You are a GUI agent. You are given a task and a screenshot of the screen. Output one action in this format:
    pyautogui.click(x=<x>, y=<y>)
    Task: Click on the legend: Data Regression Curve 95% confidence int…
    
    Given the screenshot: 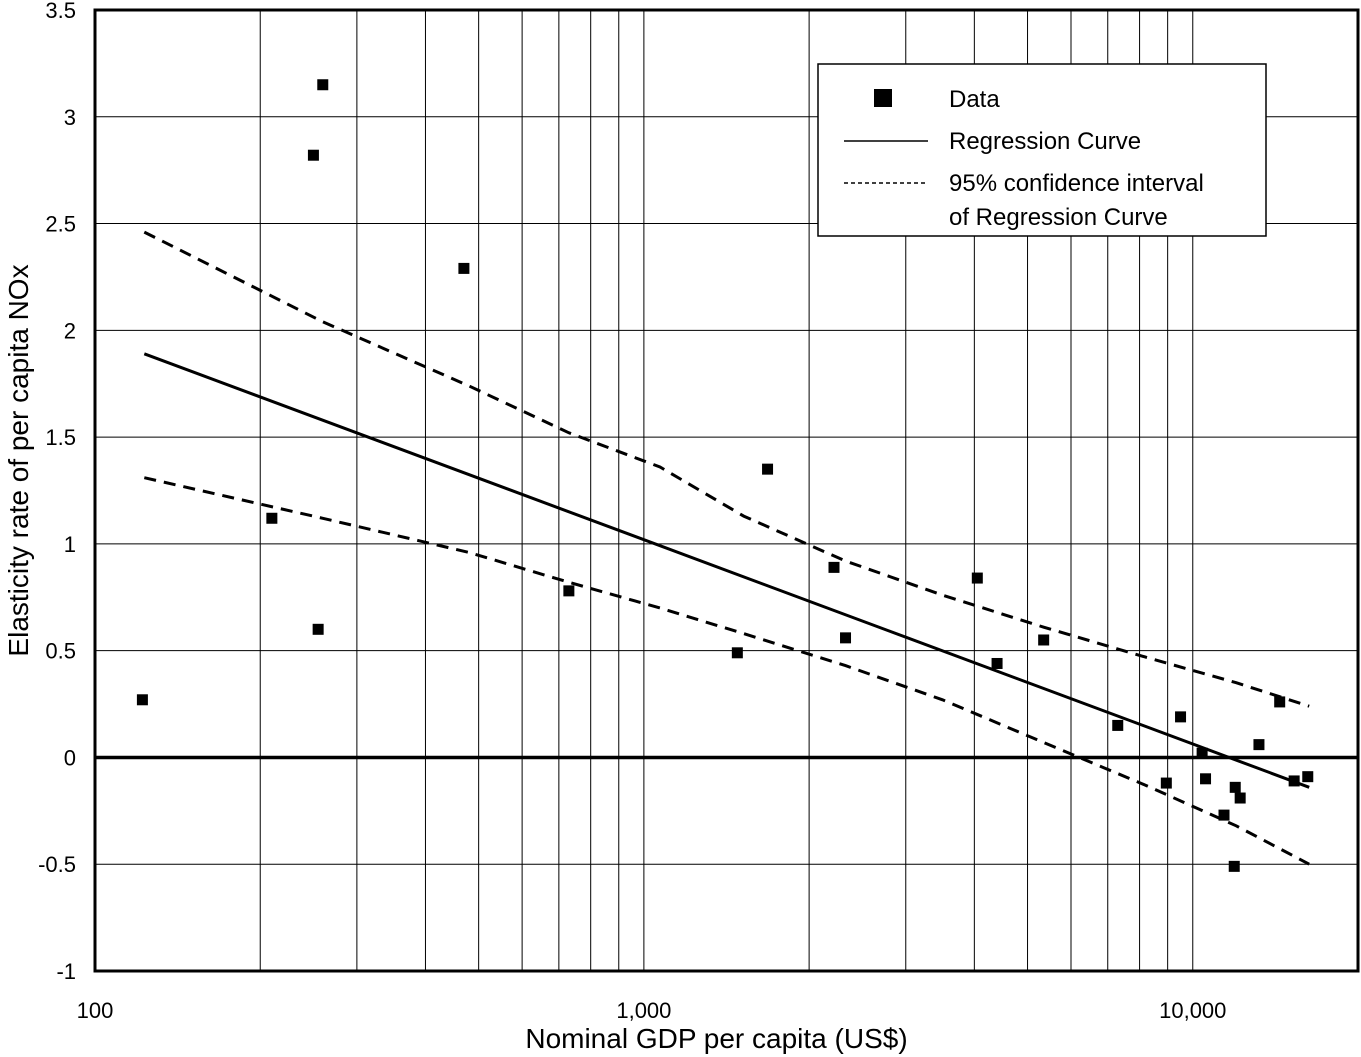 What is the action you would take?
    pyautogui.click(x=1042, y=150)
    